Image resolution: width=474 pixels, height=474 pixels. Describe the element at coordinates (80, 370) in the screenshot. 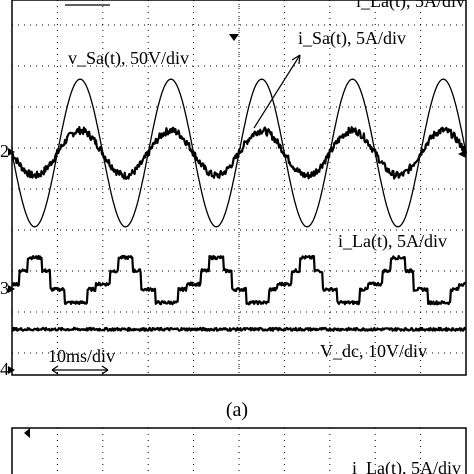

I see `timebase-arrow-icon` at that location.